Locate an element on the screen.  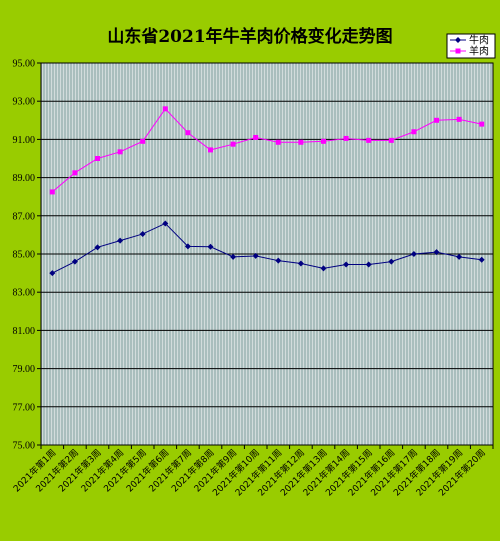
y-tick-label: 75.00 is located at coordinates (24, 446).